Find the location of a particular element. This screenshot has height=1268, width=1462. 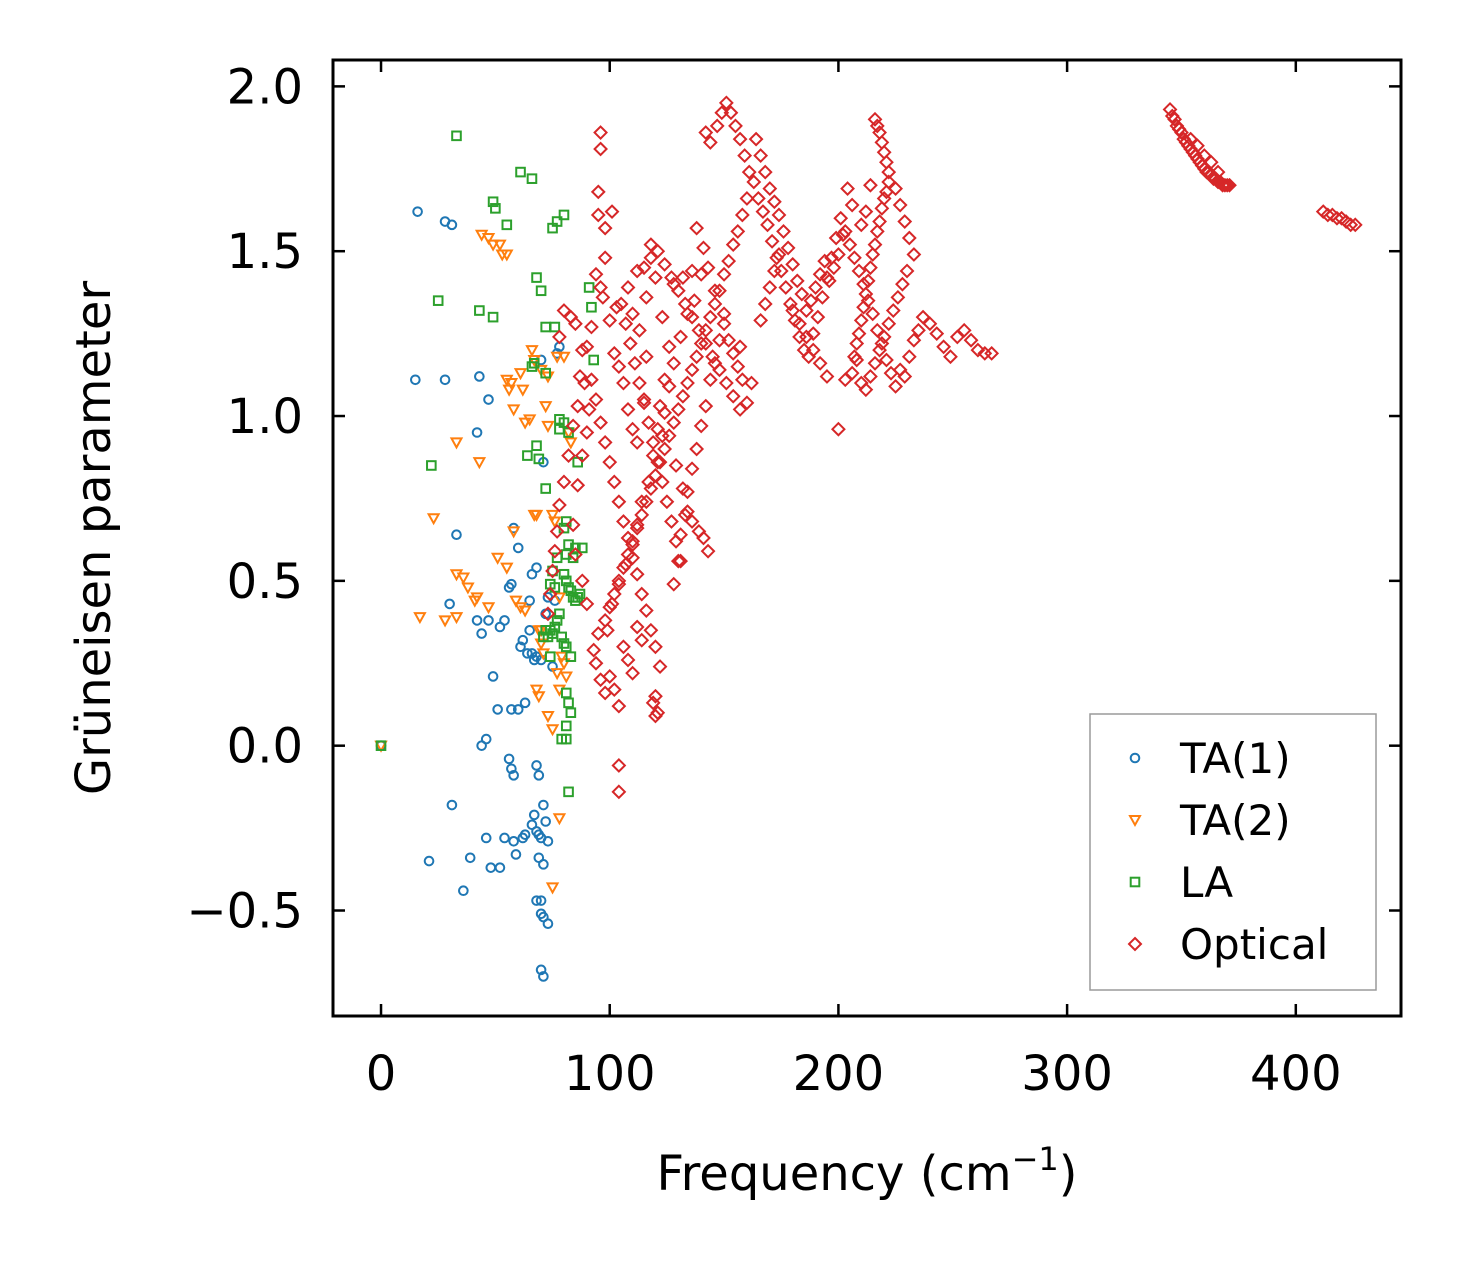

legend-label: TA(1) is located at coordinates (1235, 758).